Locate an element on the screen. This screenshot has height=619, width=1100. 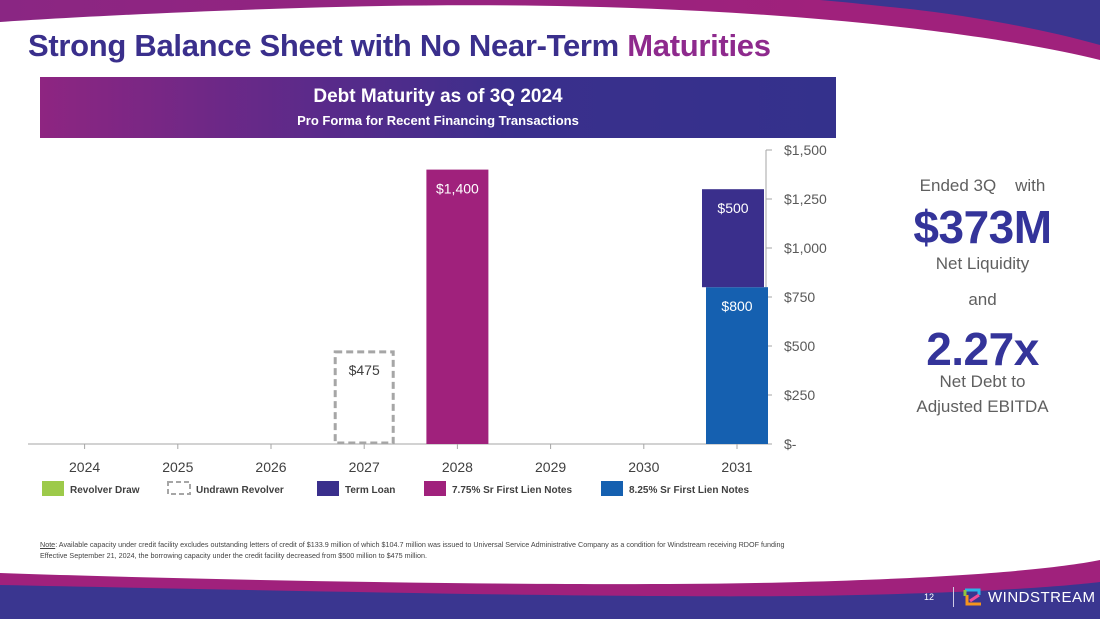
kpi-intro-text: Ended 3Q with is located at coordinates (982, 185).